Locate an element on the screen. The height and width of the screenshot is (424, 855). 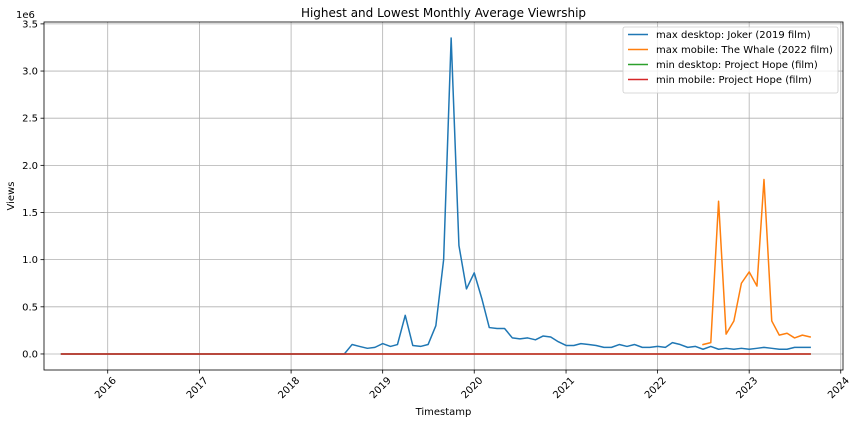
y-tick-label: 1.5 is located at coordinates (30, 213).